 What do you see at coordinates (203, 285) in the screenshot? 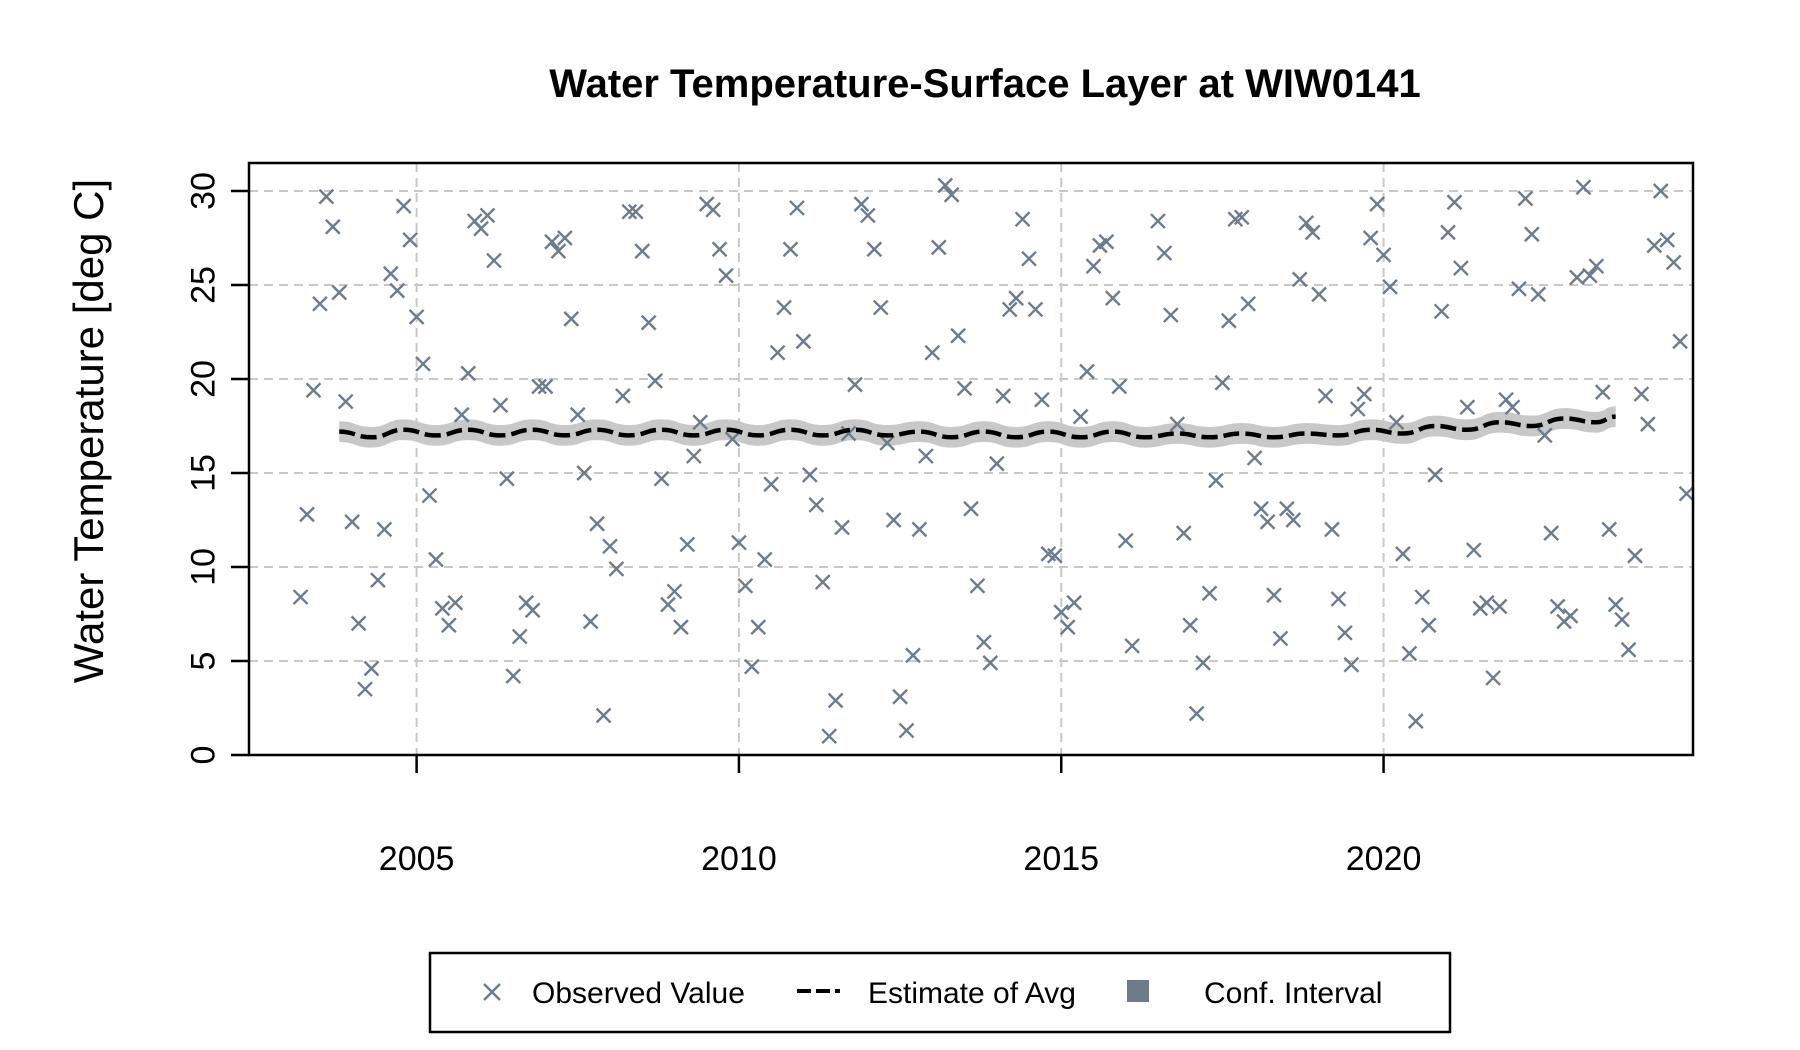
I see `y-tick-label-25: 25` at bounding box center [203, 285].